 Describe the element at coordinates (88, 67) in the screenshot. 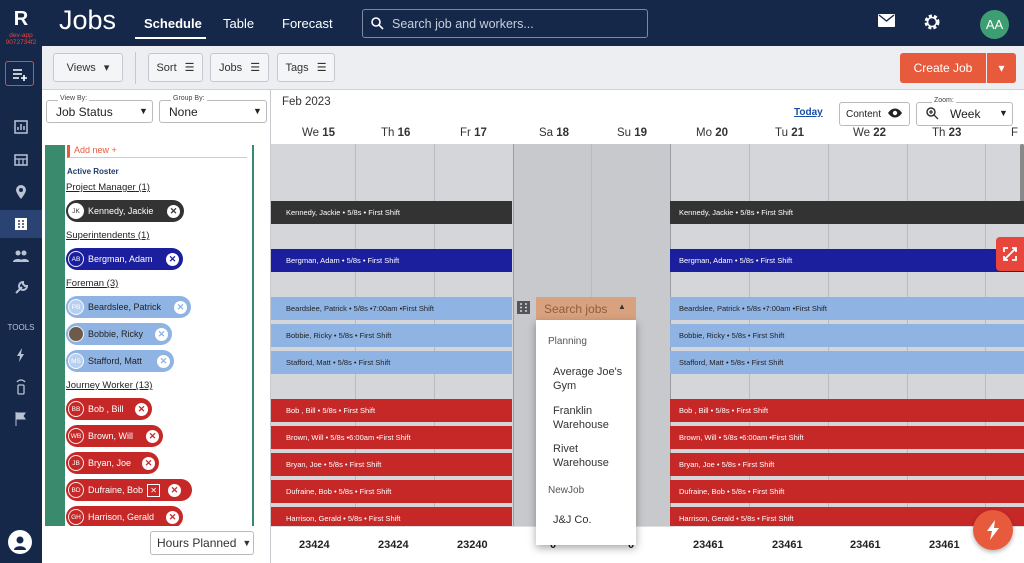

I see `views-button: Views ▾` at that location.